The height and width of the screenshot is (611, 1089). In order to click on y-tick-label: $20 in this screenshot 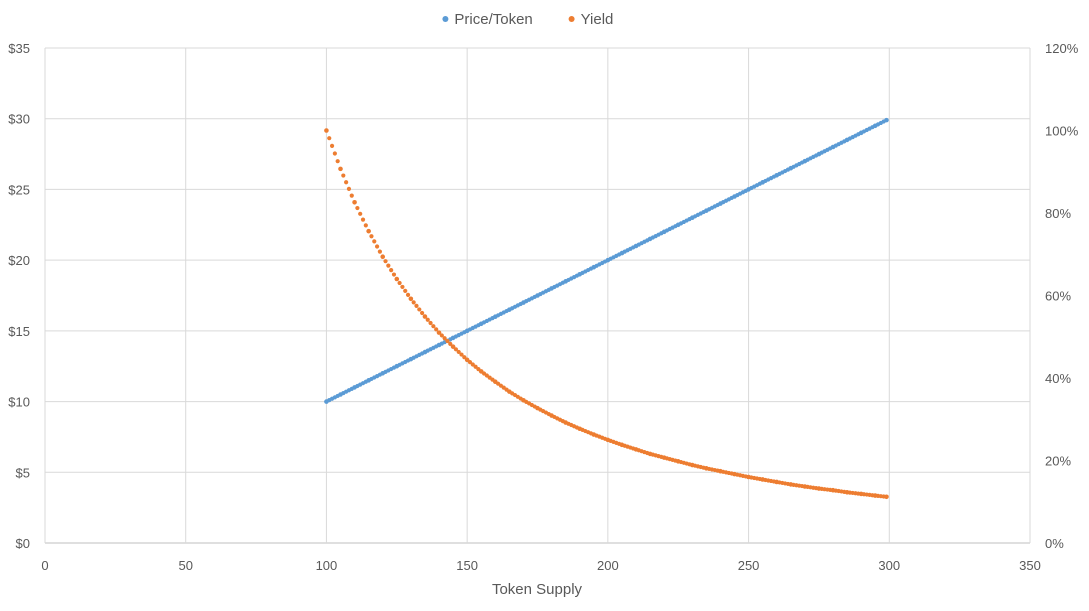, I will do `click(19, 260)`.